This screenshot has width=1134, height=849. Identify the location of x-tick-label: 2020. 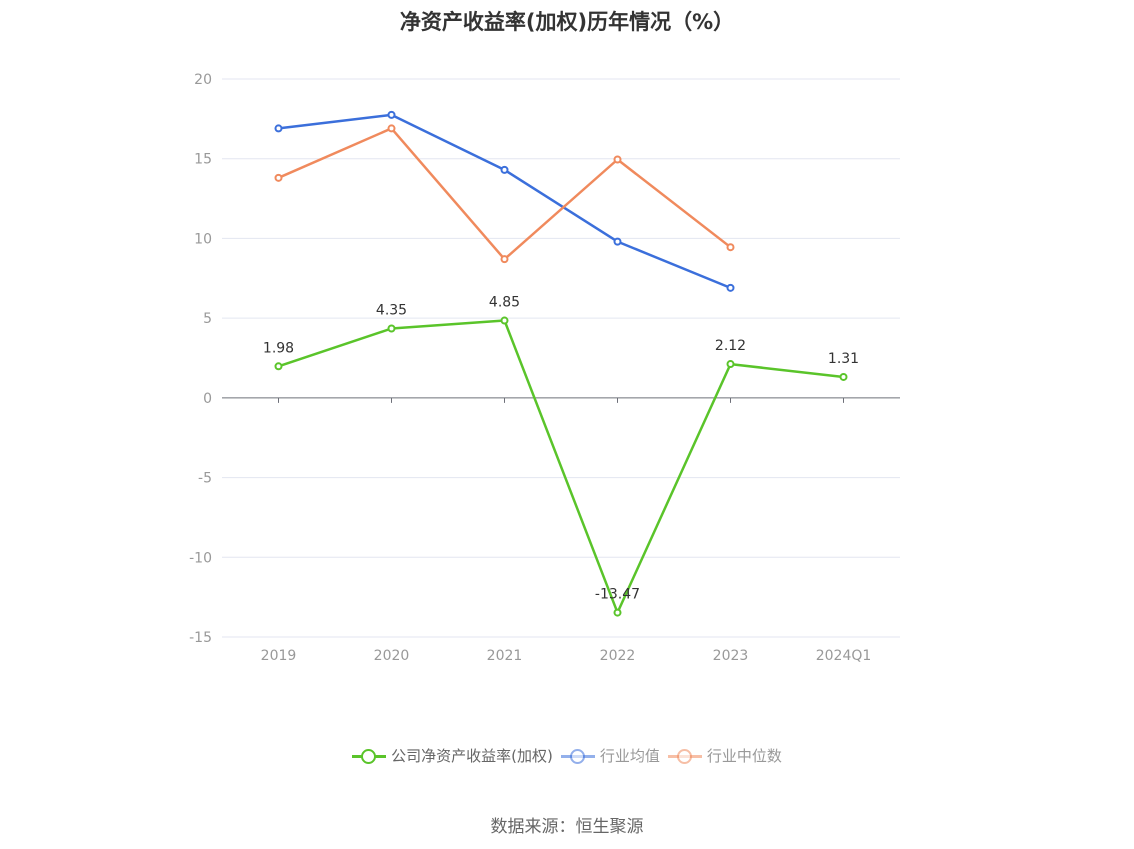
(392, 656).